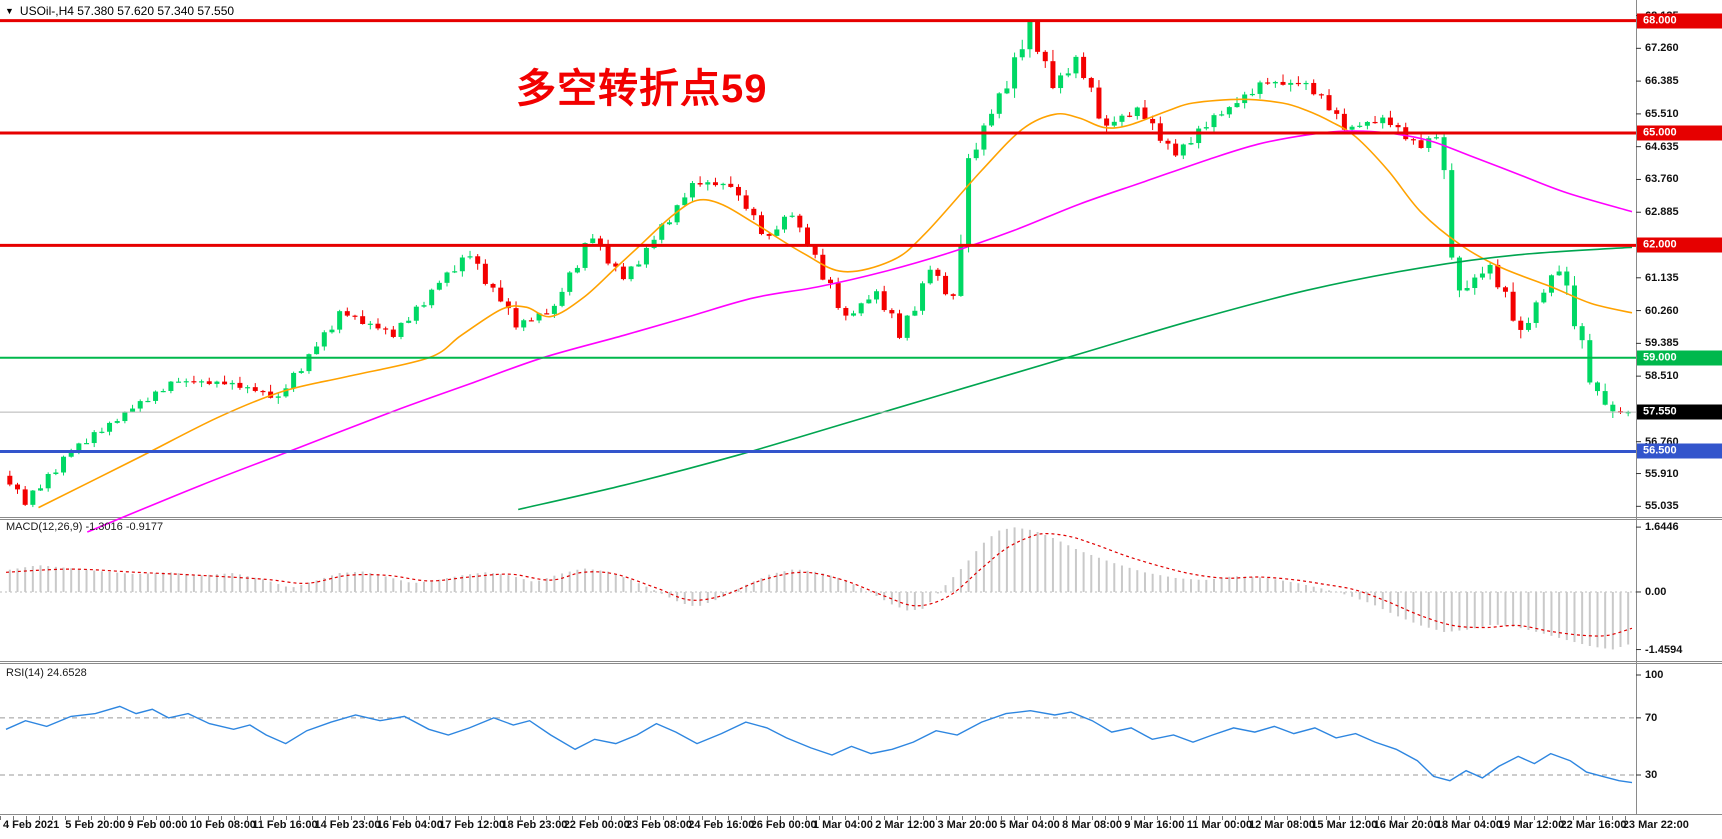 The width and height of the screenshot is (1722, 839). Describe the element at coordinates (157, 825) in the screenshot. I see `time-axis-label: 9 Feb 00:00` at that location.